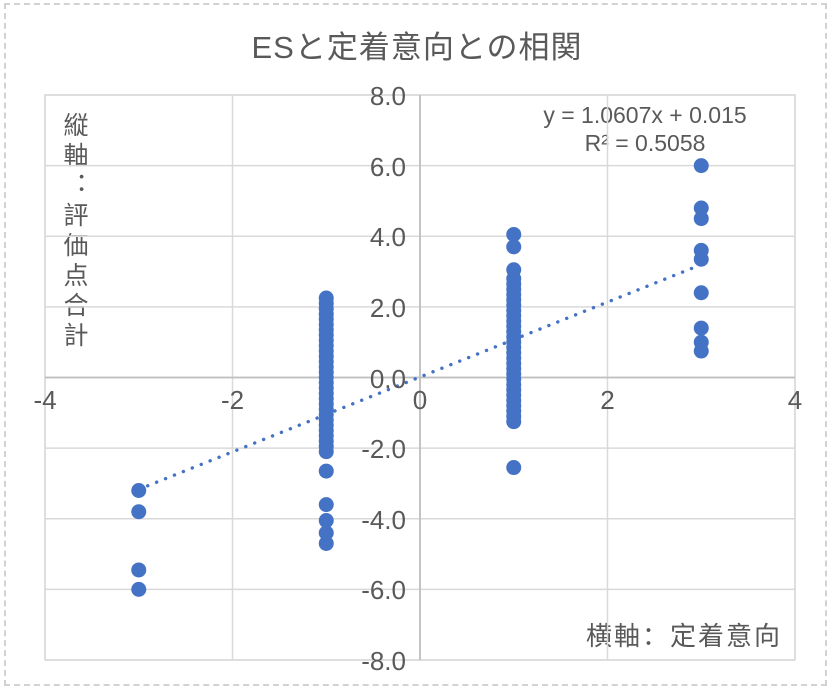 This screenshot has height=693, width=834. What do you see at coordinates (645, 115) in the screenshot?
I see `trendline-equation-line: y = 1.0607x + 0.015` at bounding box center [645, 115].